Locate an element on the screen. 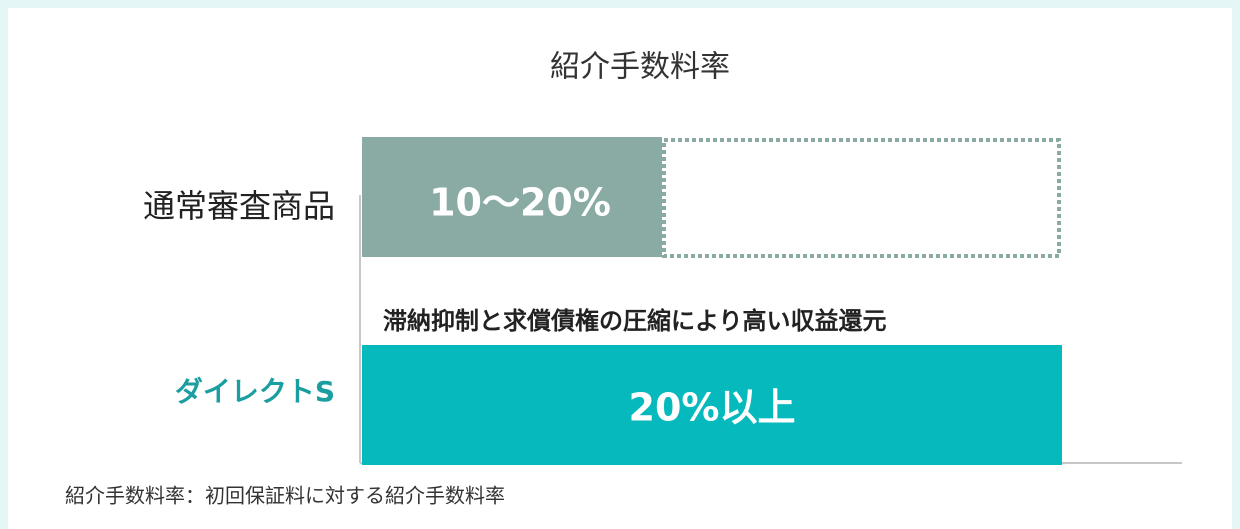 This screenshot has width=1240, height=529. range-outline is located at coordinates (861, 198).